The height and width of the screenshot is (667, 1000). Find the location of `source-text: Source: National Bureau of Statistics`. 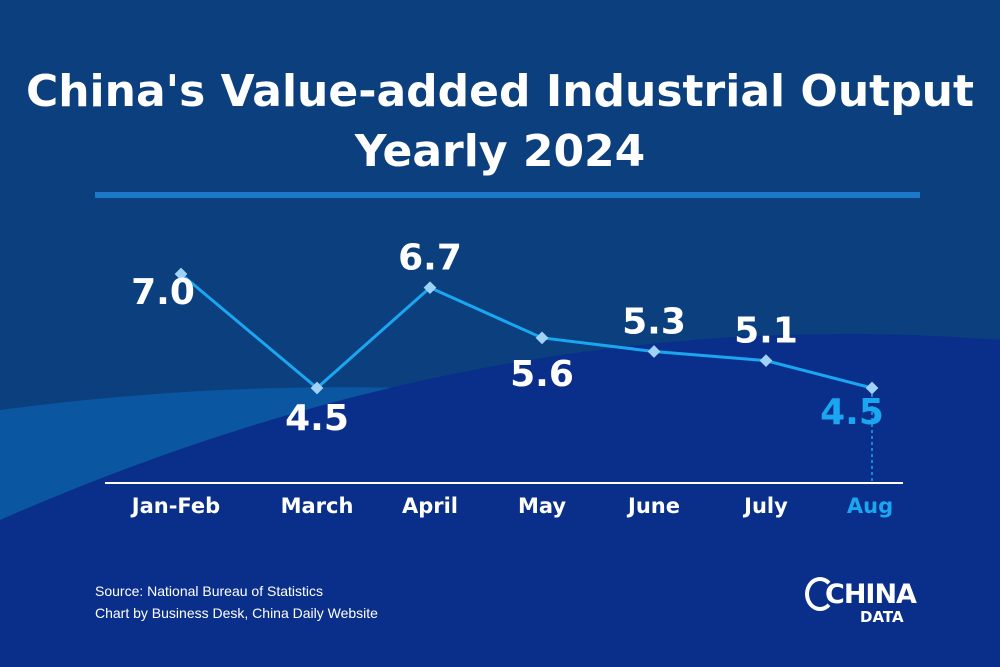

source-text: Source: National Bureau of Statistics is located at coordinates (209, 591).